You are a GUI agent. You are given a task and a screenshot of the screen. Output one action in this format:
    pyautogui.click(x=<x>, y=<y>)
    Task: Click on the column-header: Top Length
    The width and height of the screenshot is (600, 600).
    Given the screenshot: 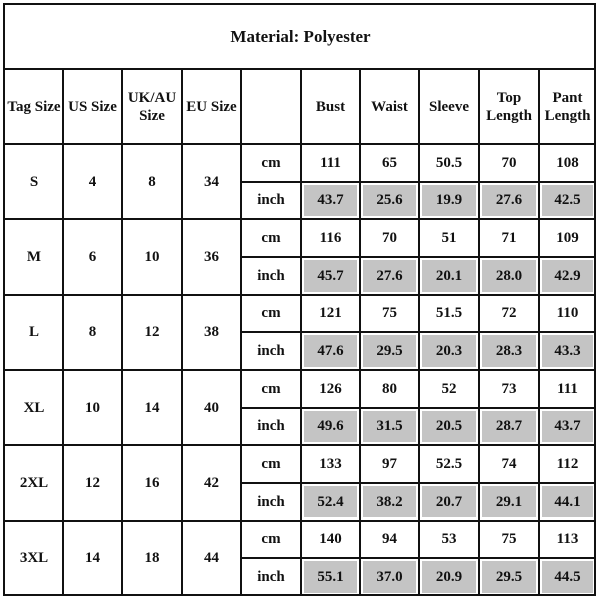 What is the action you would take?
    pyautogui.click(x=509, y=106)
    